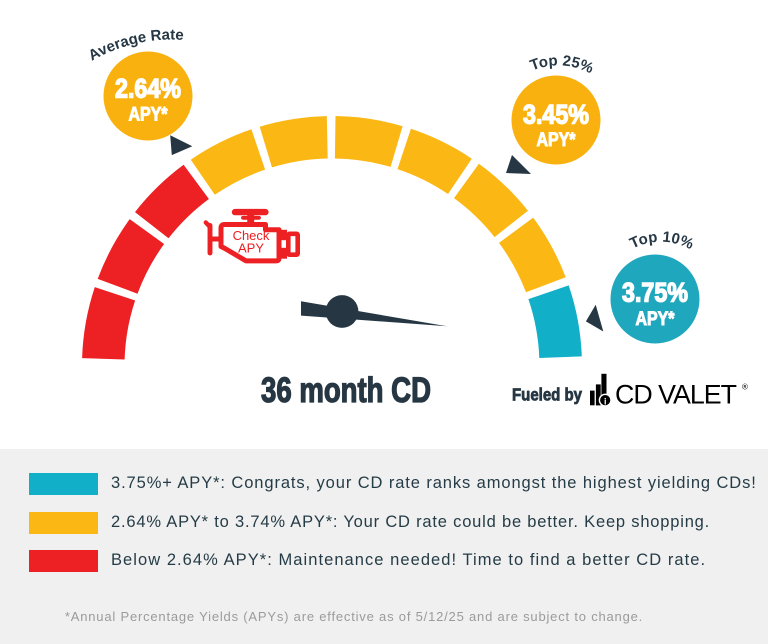 This screenshot has width=768, height=644. Describe the element at coordinates (346, 390) in the screenshot. I see `svg-text: 36 month CD` at that location.